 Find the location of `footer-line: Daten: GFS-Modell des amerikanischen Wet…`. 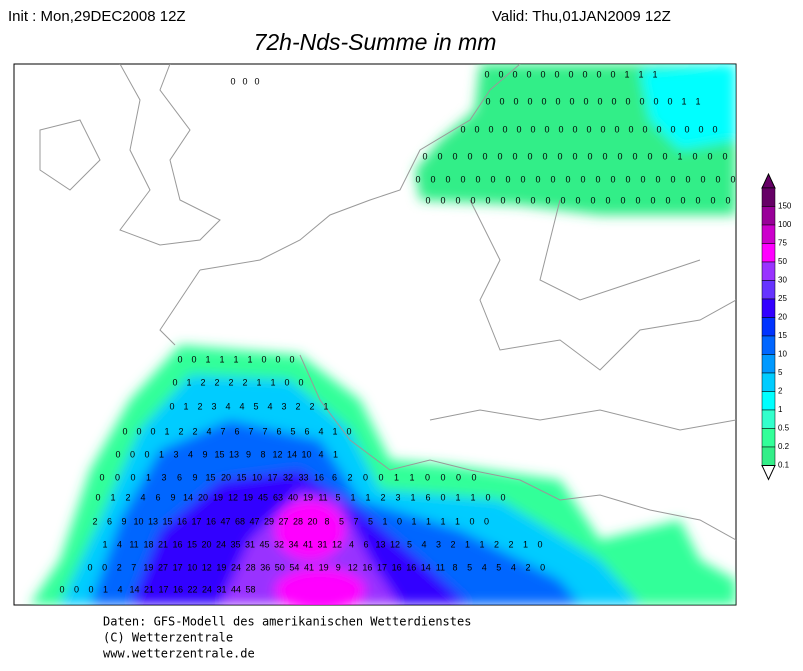

footer-line: Daten: GFS-Modell des amerikanischen Wet… is located at coordinates (287, 622).